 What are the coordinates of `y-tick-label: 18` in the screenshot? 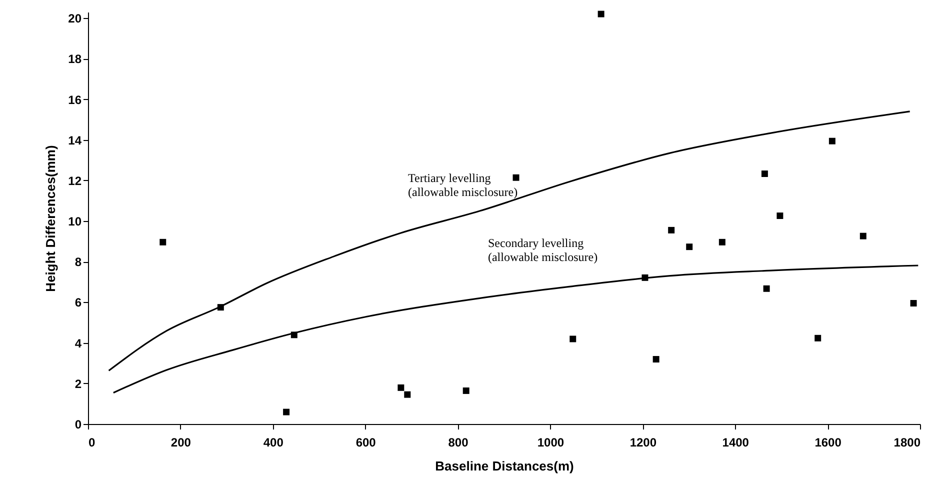 It's located at (75, 59).